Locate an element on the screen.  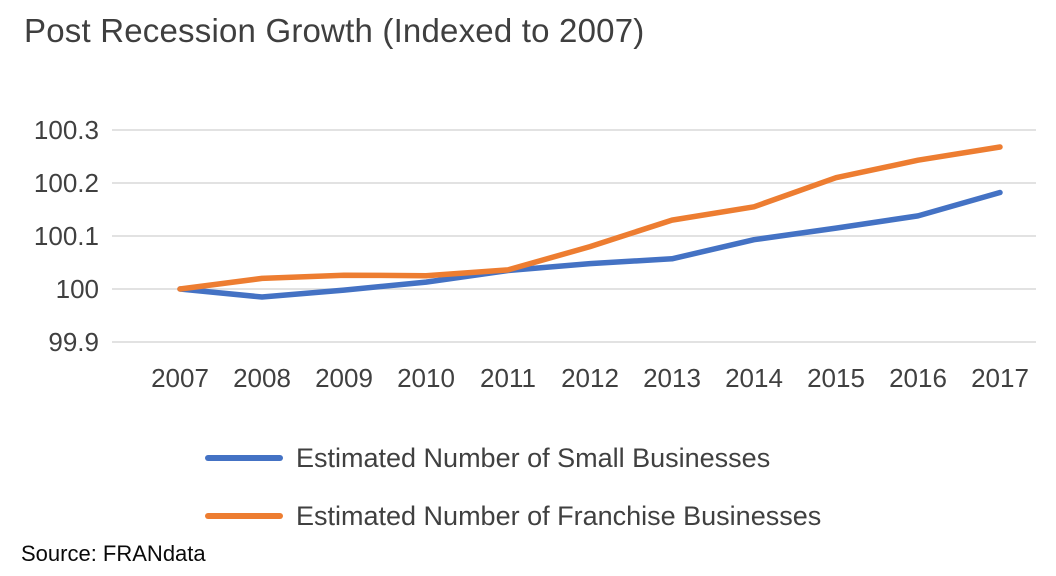
legend-label-small-businesses: Estimated Number of Small Businesses is located at coordinates (533, 457).